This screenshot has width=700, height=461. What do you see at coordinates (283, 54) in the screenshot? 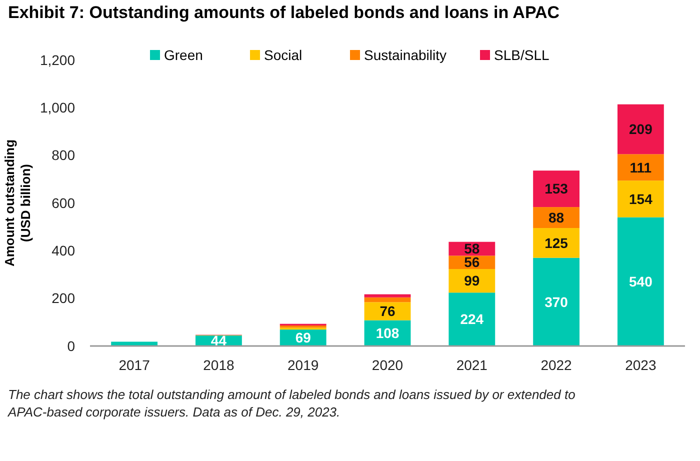
I see `legend-label: Social` at bounding box center [283, 54].